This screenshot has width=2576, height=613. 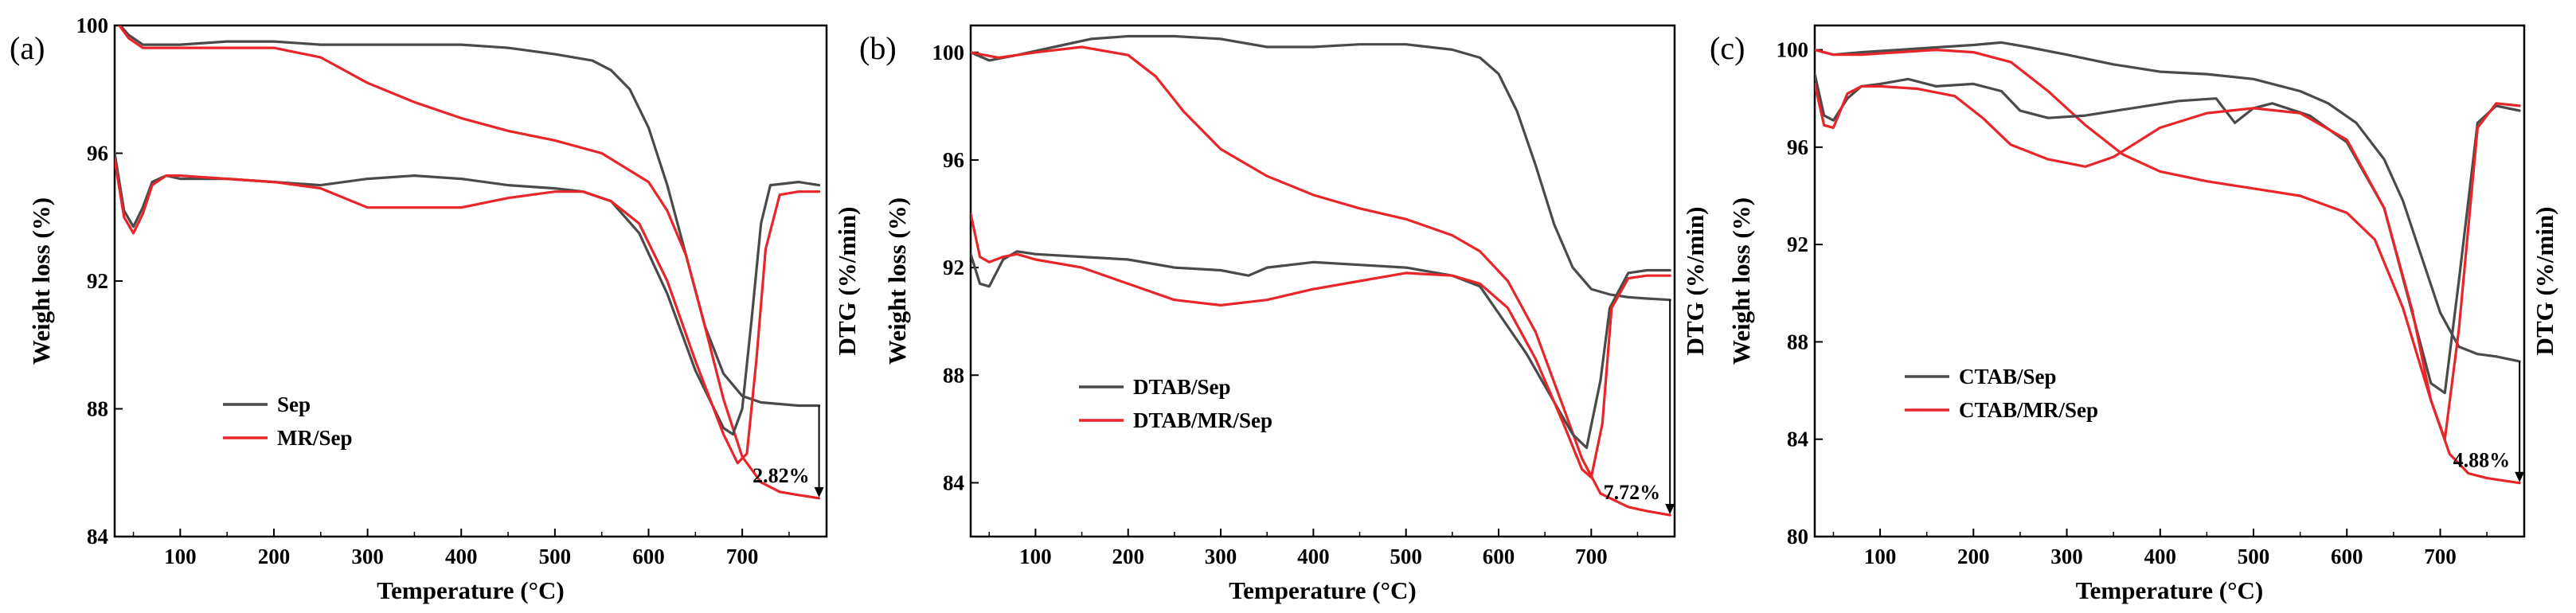 What do you see at coordinates (294, 404) in the screenshot?
I see `legend-label: Sep` at bounding box center [294, 404].